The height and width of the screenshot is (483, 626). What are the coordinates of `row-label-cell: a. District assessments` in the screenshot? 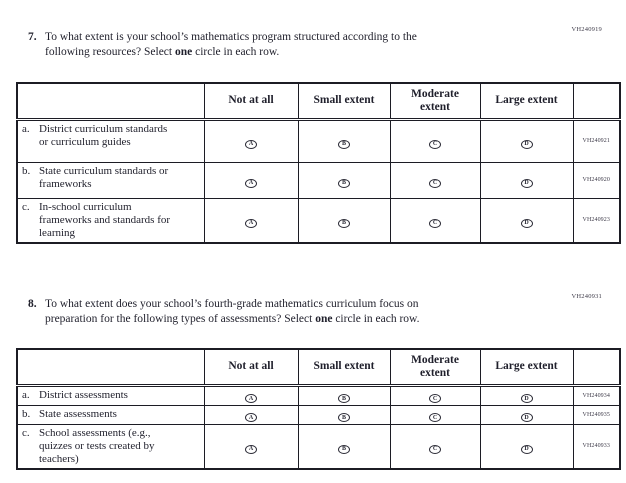 It's located at (110, 395).